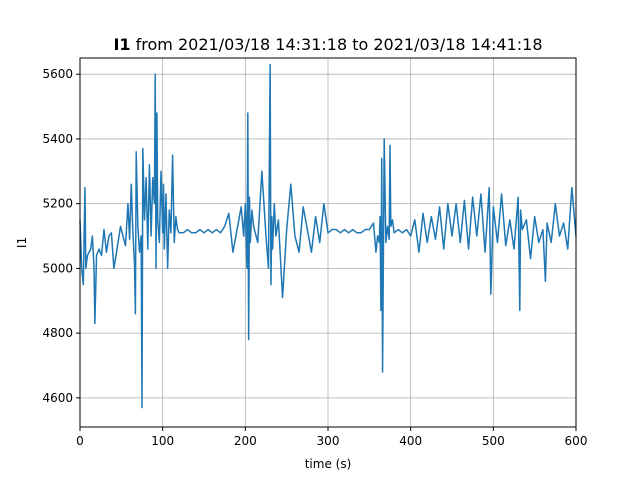 The width and height of the screenshot is (640, 480). I want to click on y-tick-label: 5200, so click(57, 204).